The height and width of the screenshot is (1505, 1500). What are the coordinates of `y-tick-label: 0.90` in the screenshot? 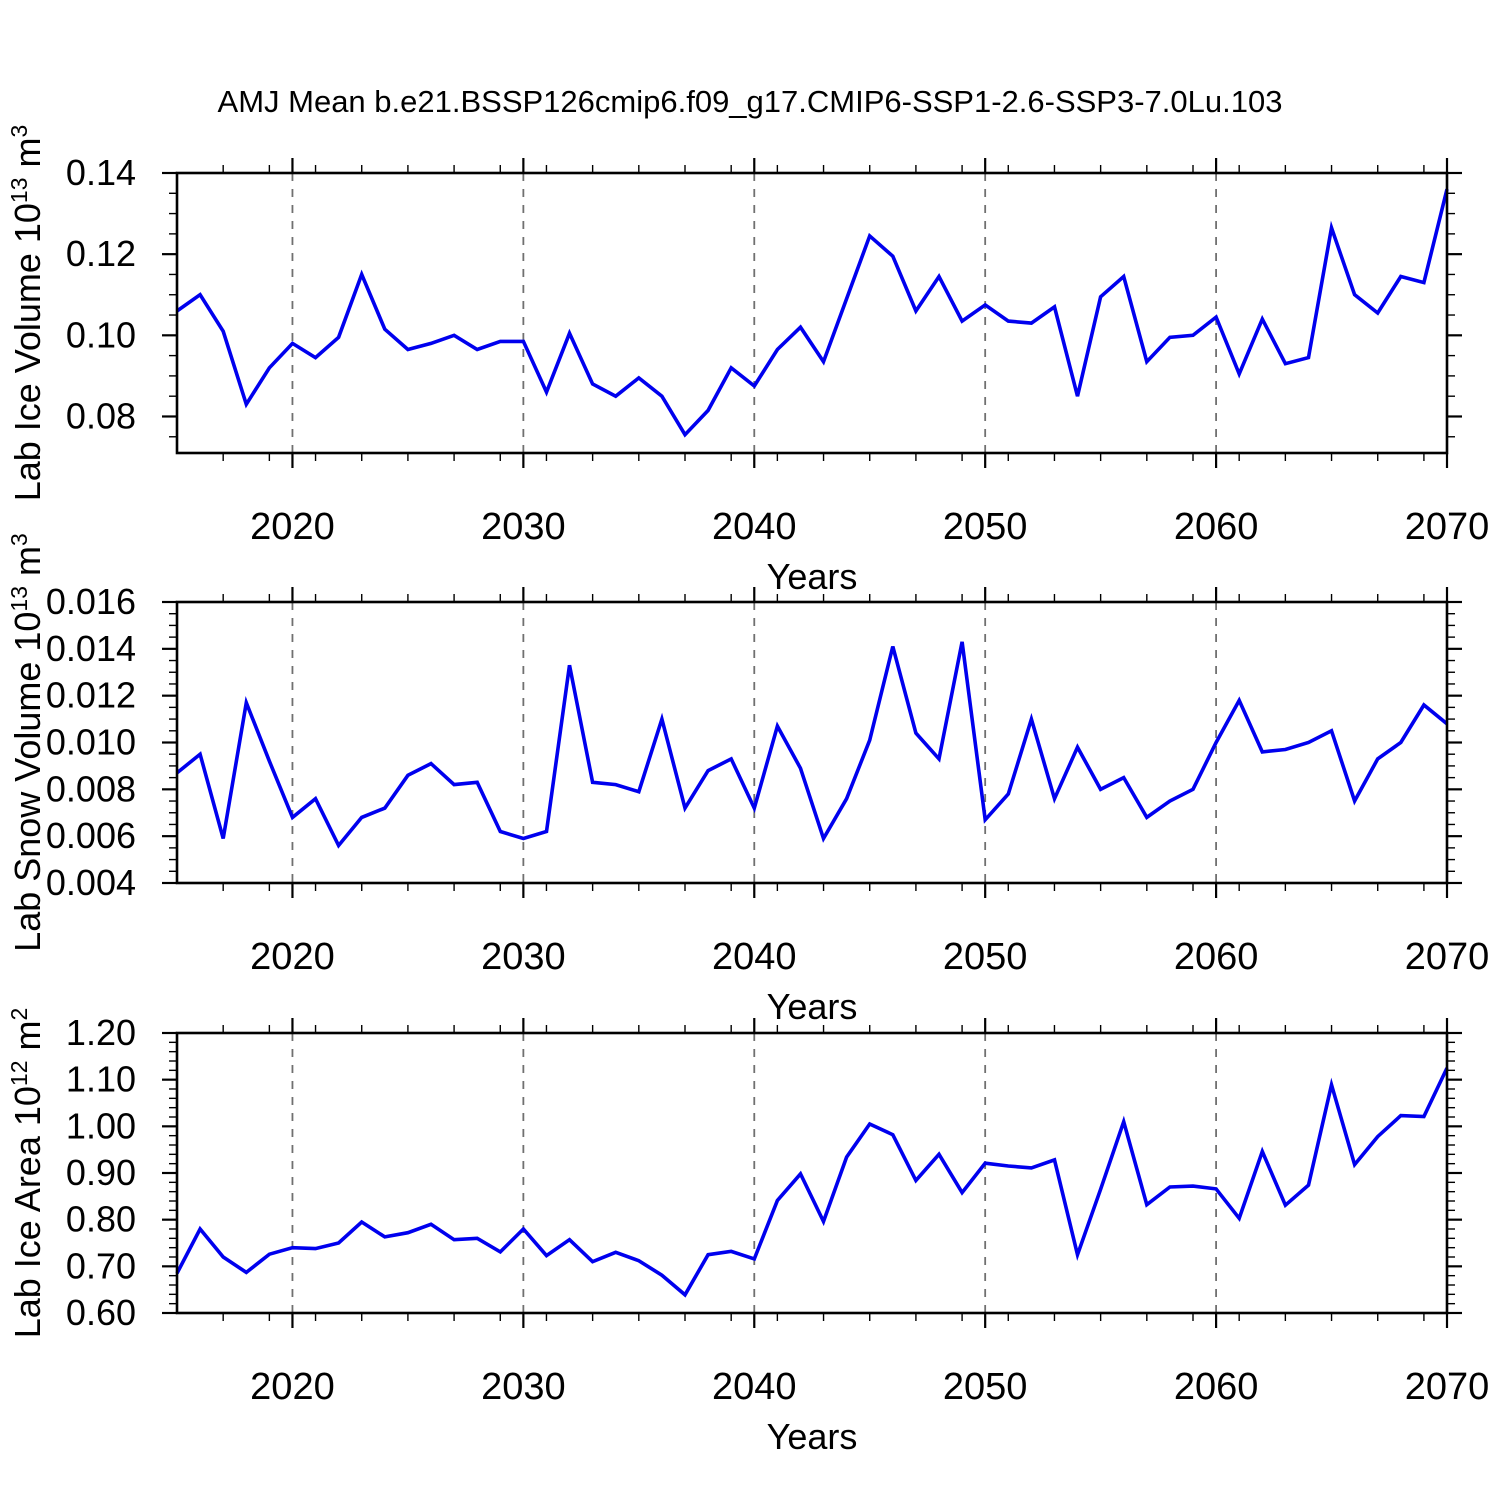 It's located at (101, 1172).